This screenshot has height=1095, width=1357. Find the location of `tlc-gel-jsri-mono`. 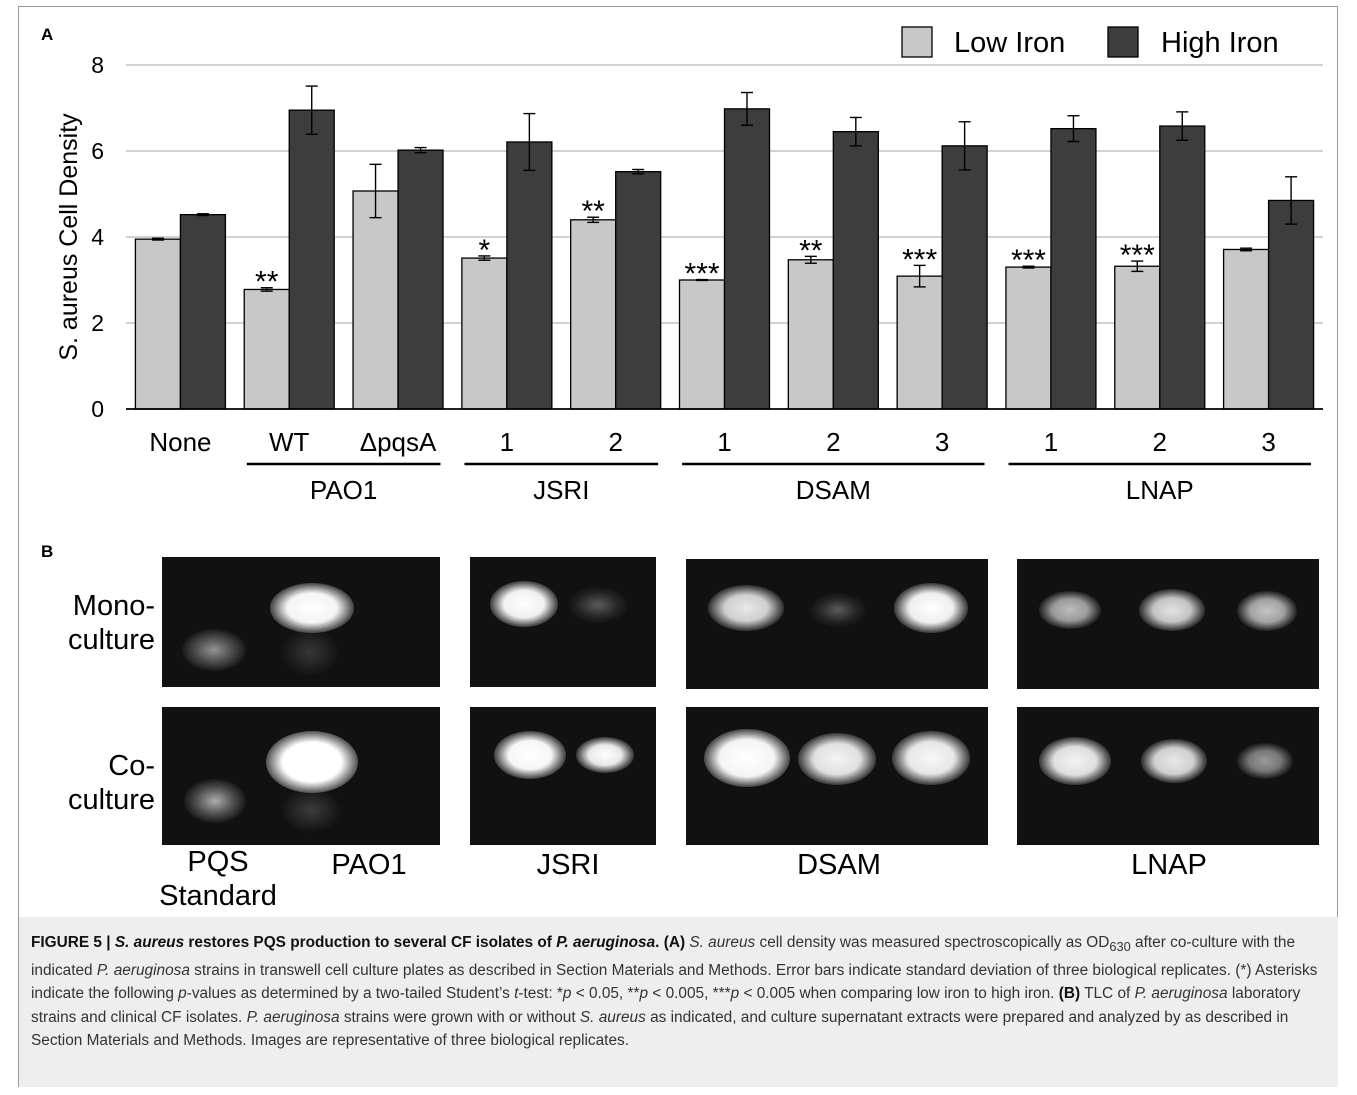

tlc-gel-jsri-mono is located at coordinates (563, 622).